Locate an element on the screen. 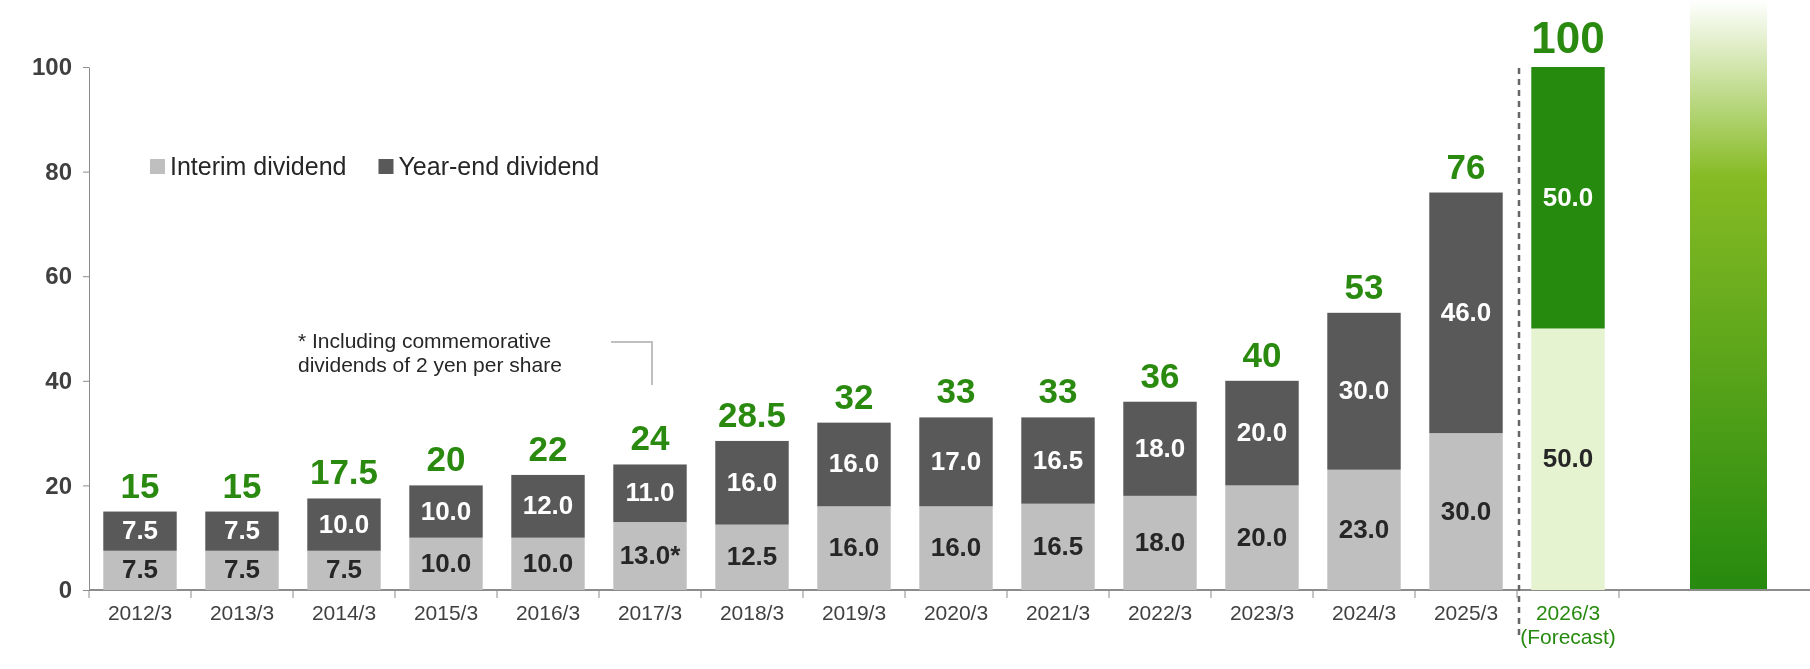  y-tick-label: 40 is located at coordinates (58, 380).